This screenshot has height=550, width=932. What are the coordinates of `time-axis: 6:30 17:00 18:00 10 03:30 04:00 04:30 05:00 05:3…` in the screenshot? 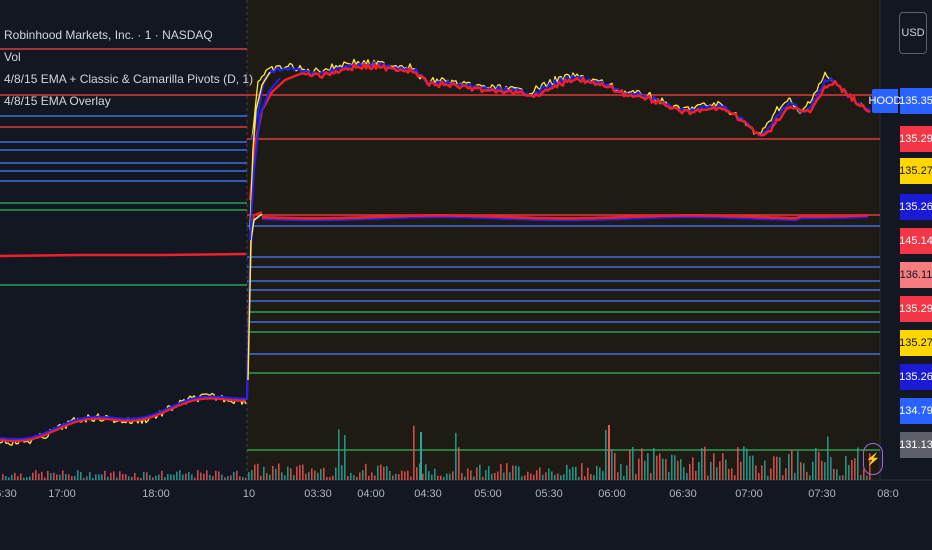 It's located at (449, 495).